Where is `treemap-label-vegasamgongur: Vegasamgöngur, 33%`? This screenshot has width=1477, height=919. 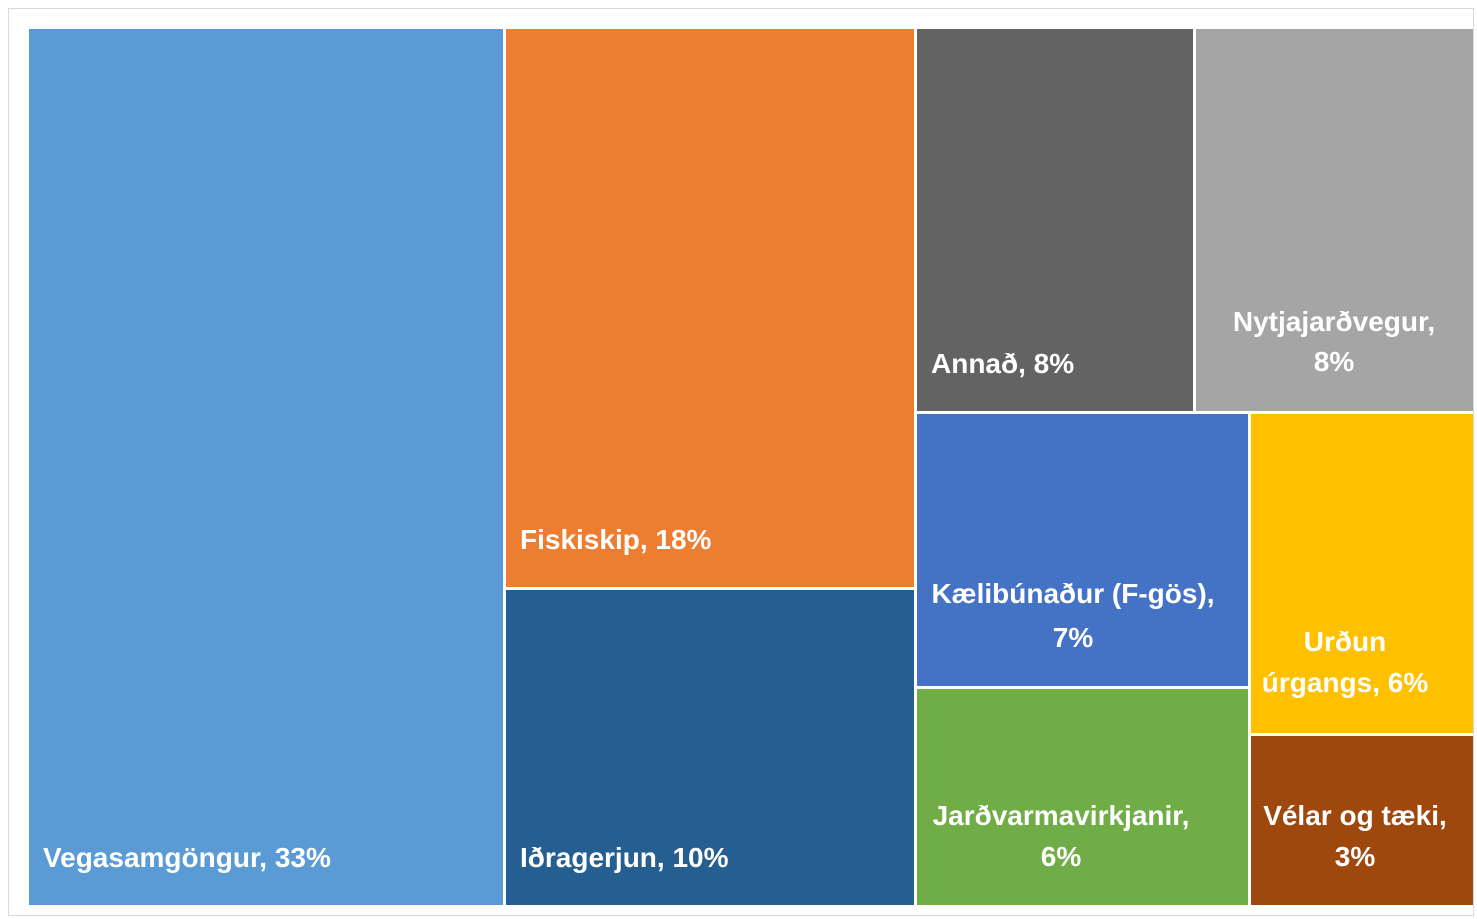 treemap-label-vegasamgongur: Vegasamgöngur, 33% is located at coordinates (187, 857).